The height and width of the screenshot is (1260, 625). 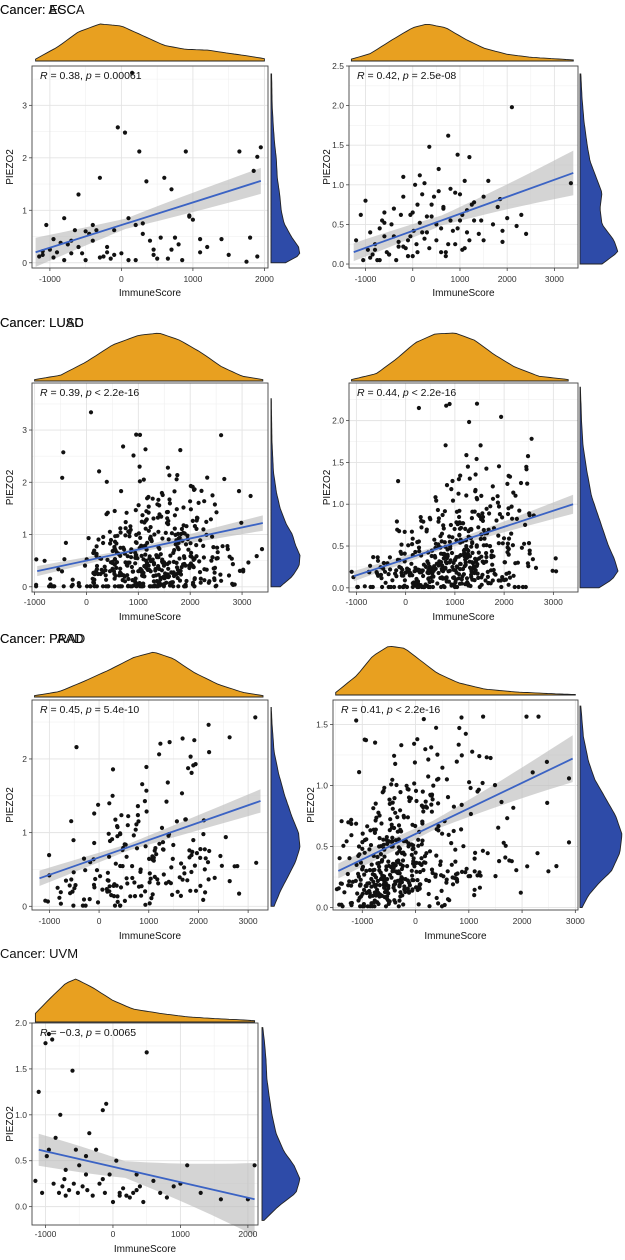 What do you see at coordinates (138, 602) in the screenshot?
I see `x-tick-label: 1000` at bounding box center [138, 602].